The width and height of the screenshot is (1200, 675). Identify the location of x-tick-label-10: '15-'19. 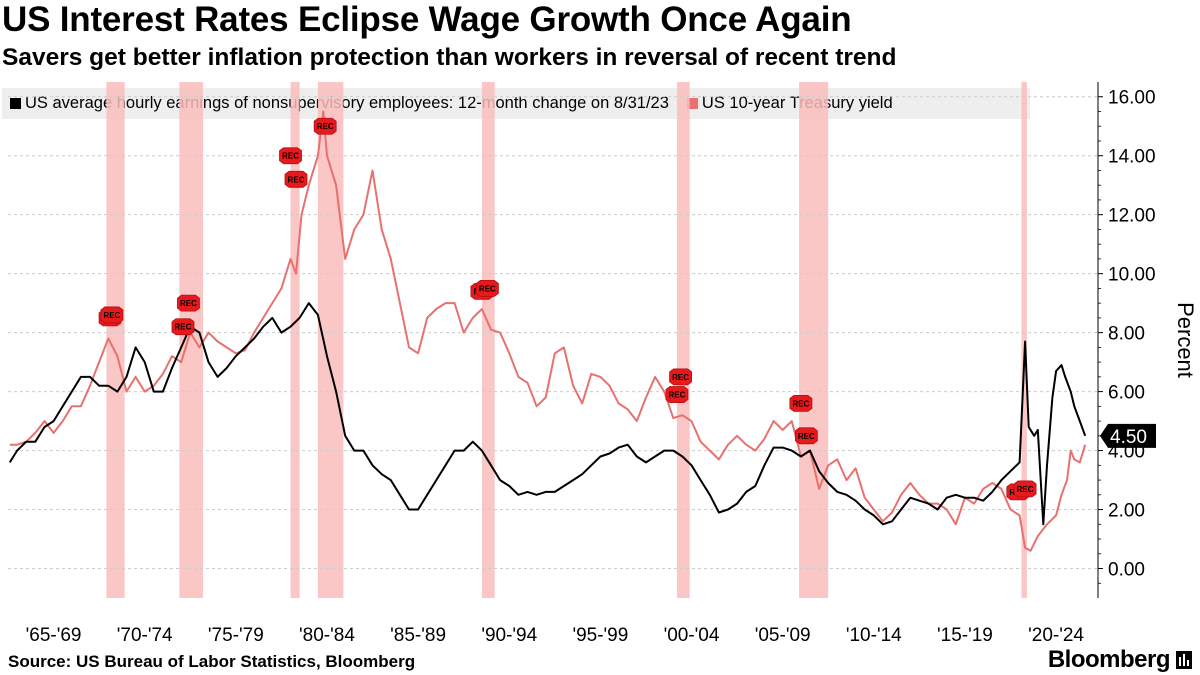
(965, 635).